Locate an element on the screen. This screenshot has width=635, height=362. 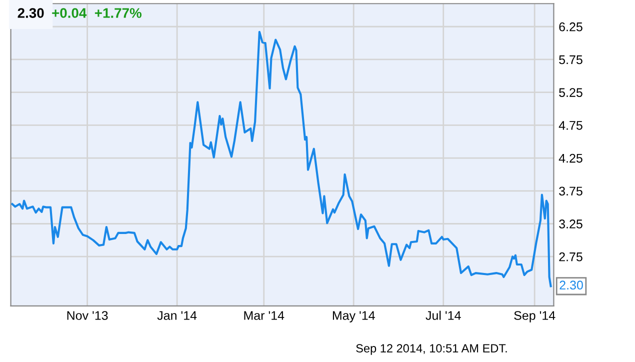
x-tick-label: Mar '14 is located at coordinates (264, 315).